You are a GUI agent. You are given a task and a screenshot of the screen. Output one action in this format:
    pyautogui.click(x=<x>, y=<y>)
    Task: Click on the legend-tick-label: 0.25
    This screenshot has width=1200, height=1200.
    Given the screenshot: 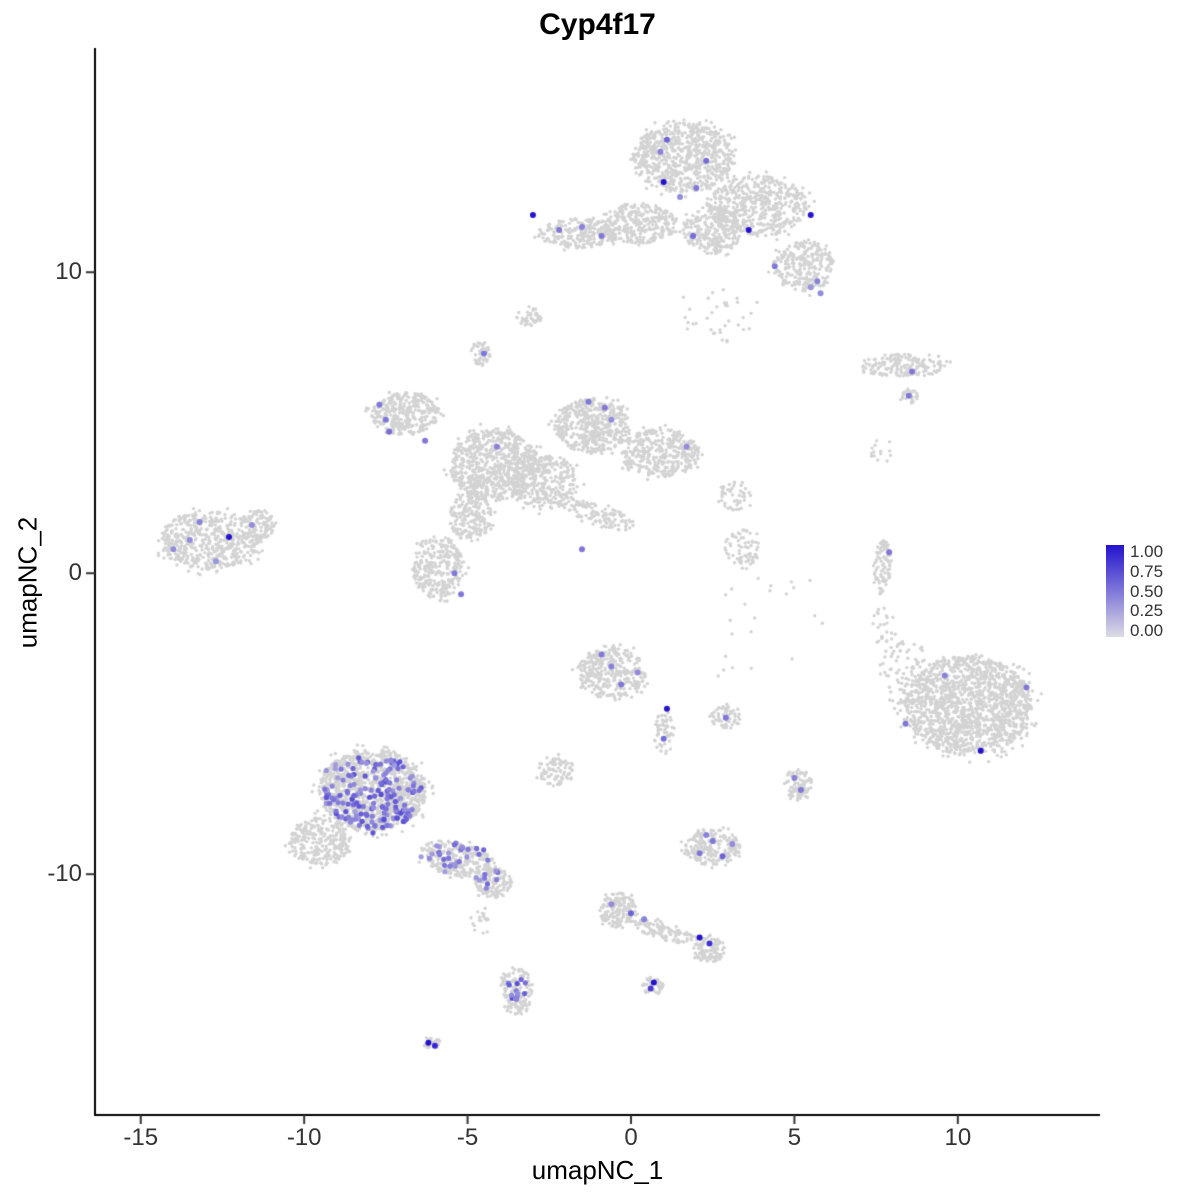 What is the action you would take?
    pyautogui.click(x=1147, y=611)
    